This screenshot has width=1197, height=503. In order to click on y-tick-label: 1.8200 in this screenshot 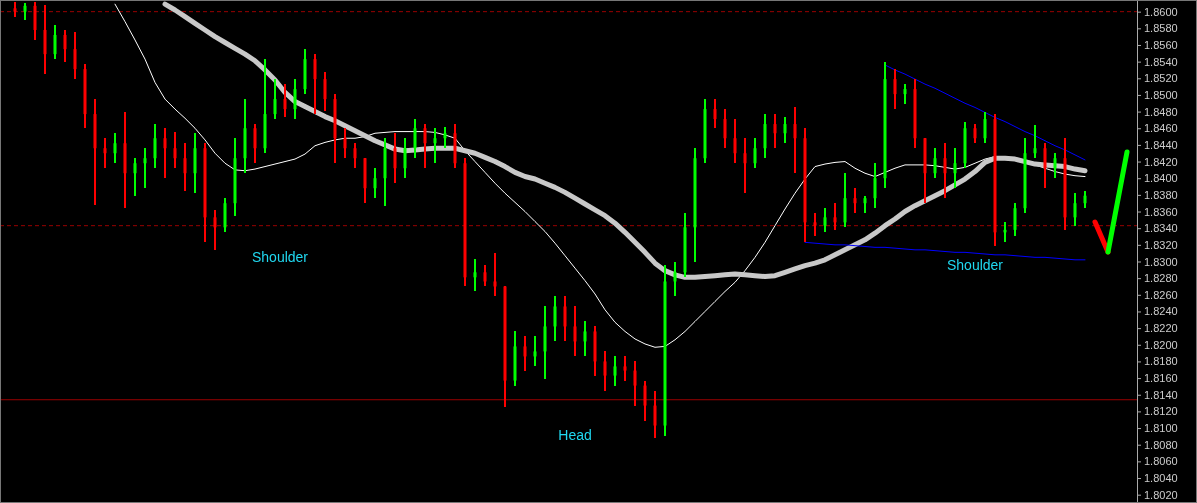, I will do `click(1161, 344)`.